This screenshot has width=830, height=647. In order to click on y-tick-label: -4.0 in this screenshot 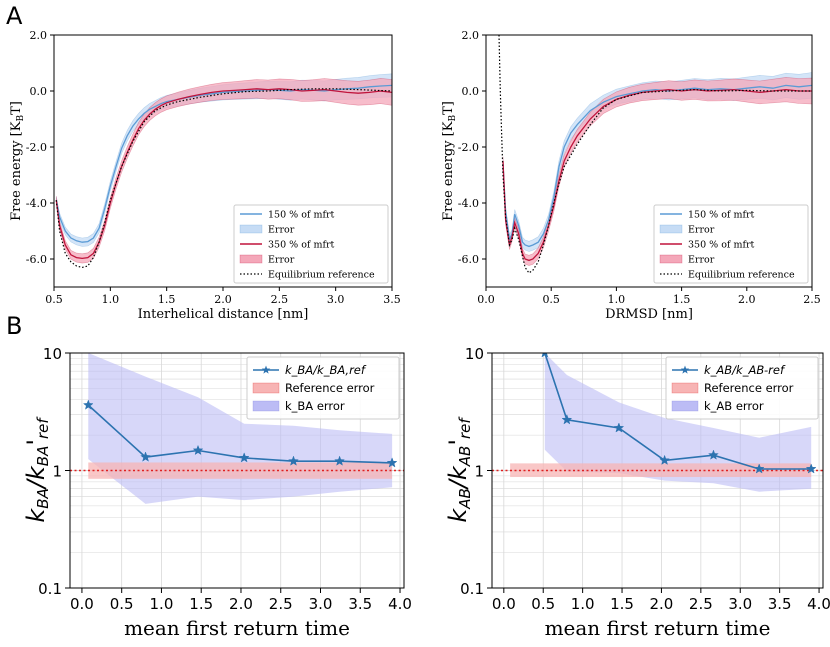, I will do `click(468, 203)`.